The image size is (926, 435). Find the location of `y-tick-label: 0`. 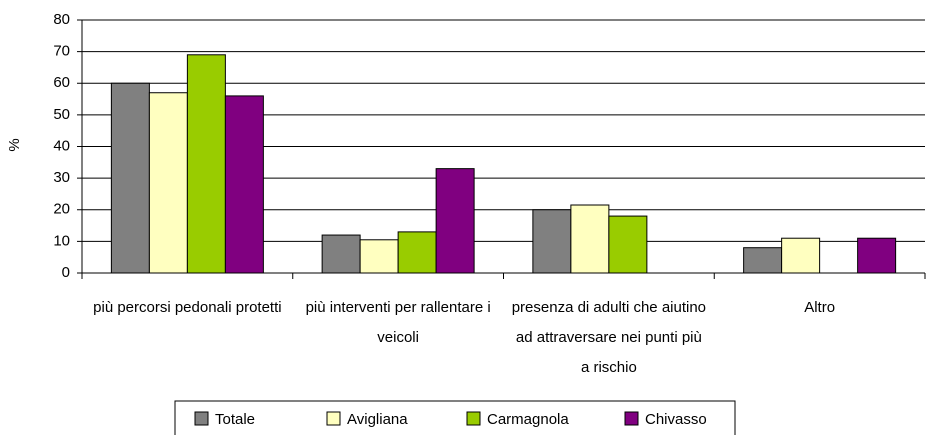

y-tick-label: 0 is located at coordinates (66, 272).